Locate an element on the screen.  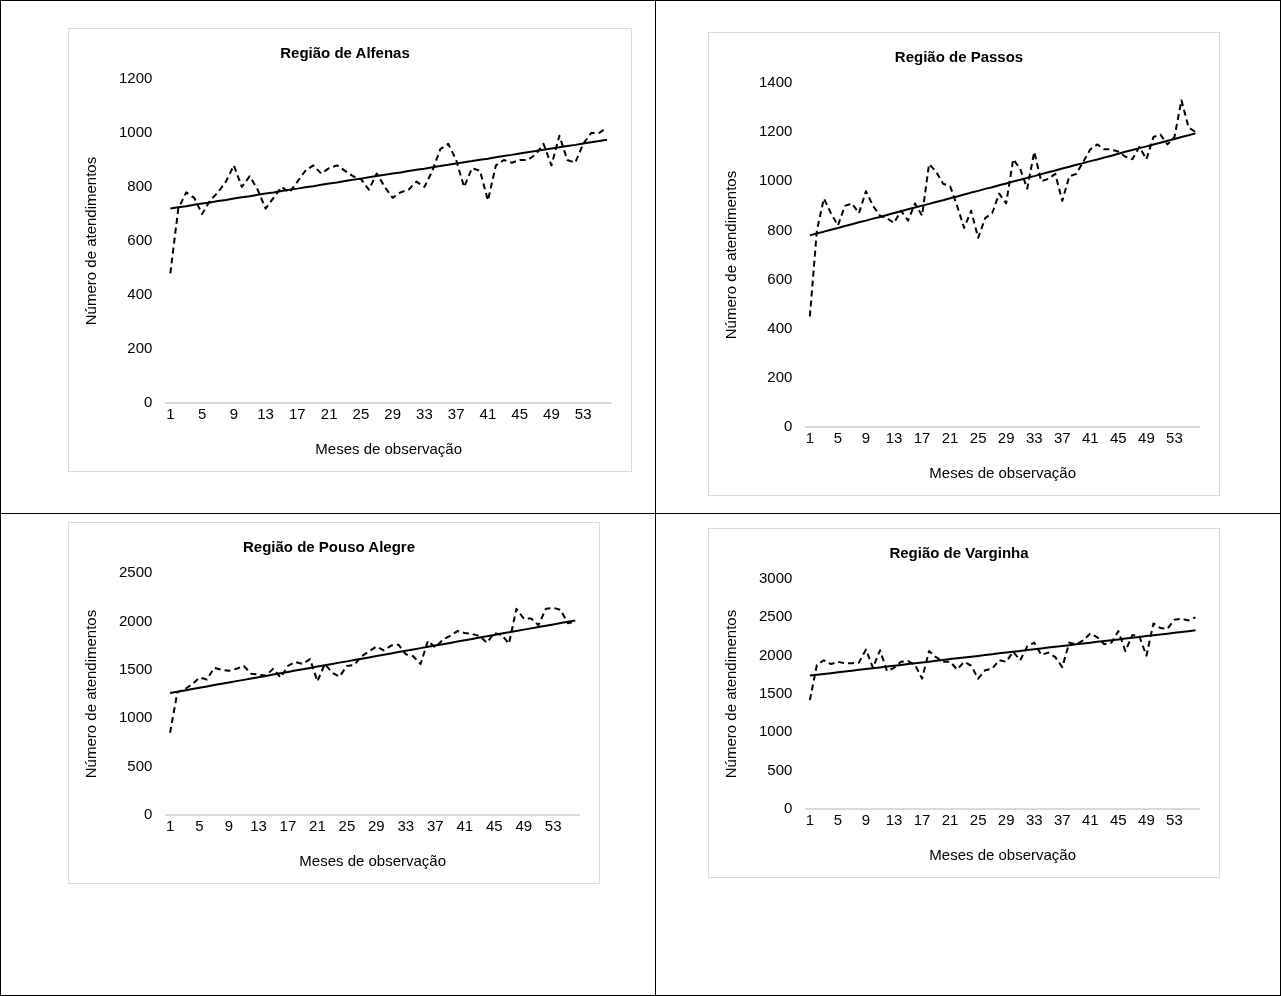
chart-title: Região de Varginha is located at coordinates (959, 553).